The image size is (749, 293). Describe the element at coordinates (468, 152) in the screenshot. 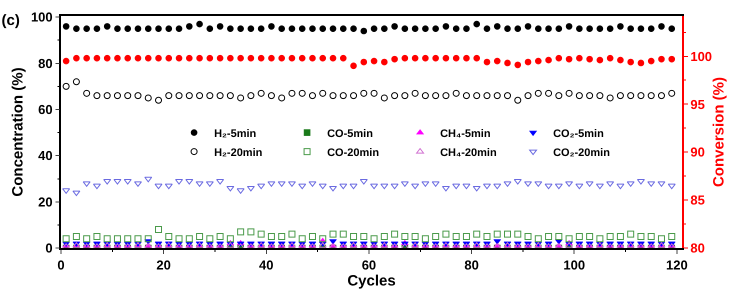

I see `legend-label: CH₄-20min` at that location.